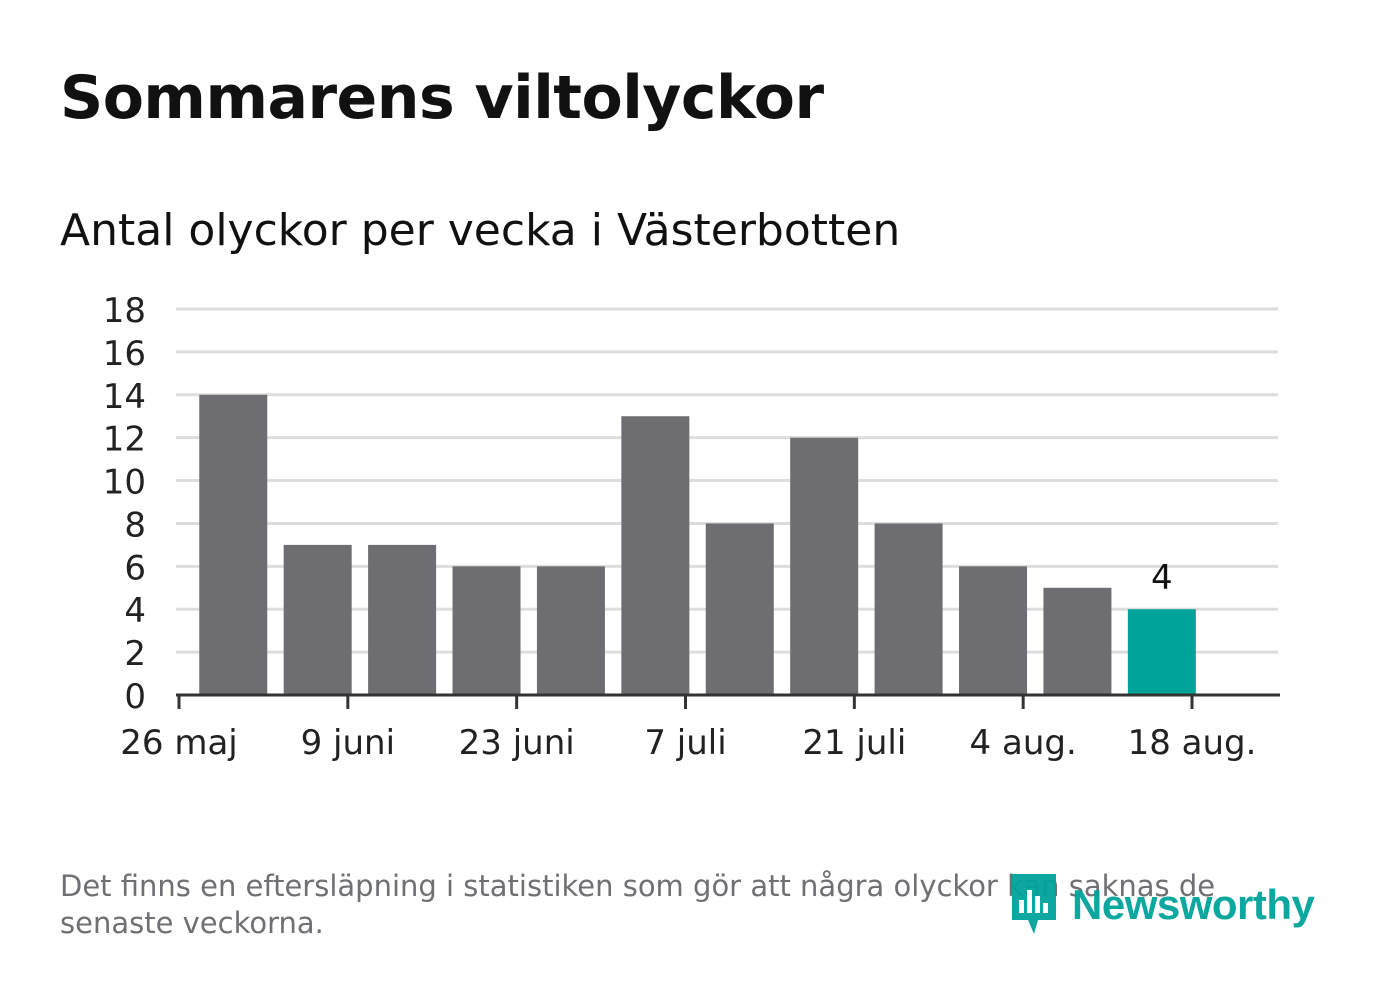 The image size is (1382, 999). What do you see at coordinates (1193, 904) in the screenshot?
I see `logo-text: Newsworthy` at bounding box center [1193, 904].